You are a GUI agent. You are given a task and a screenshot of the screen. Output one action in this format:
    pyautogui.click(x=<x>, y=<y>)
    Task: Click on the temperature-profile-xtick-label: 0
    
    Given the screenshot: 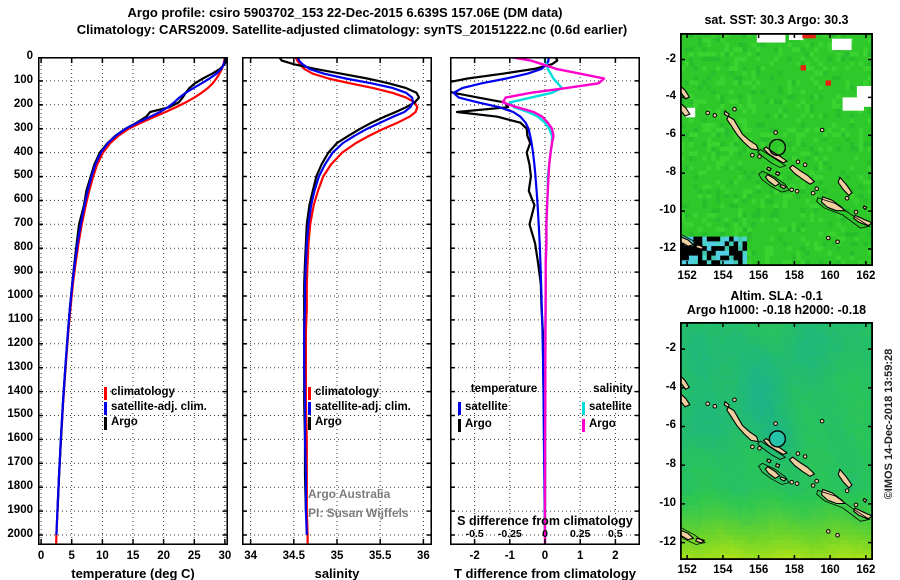 What is the action you would take?
    pyautogui.click(x=41, y=556)
    